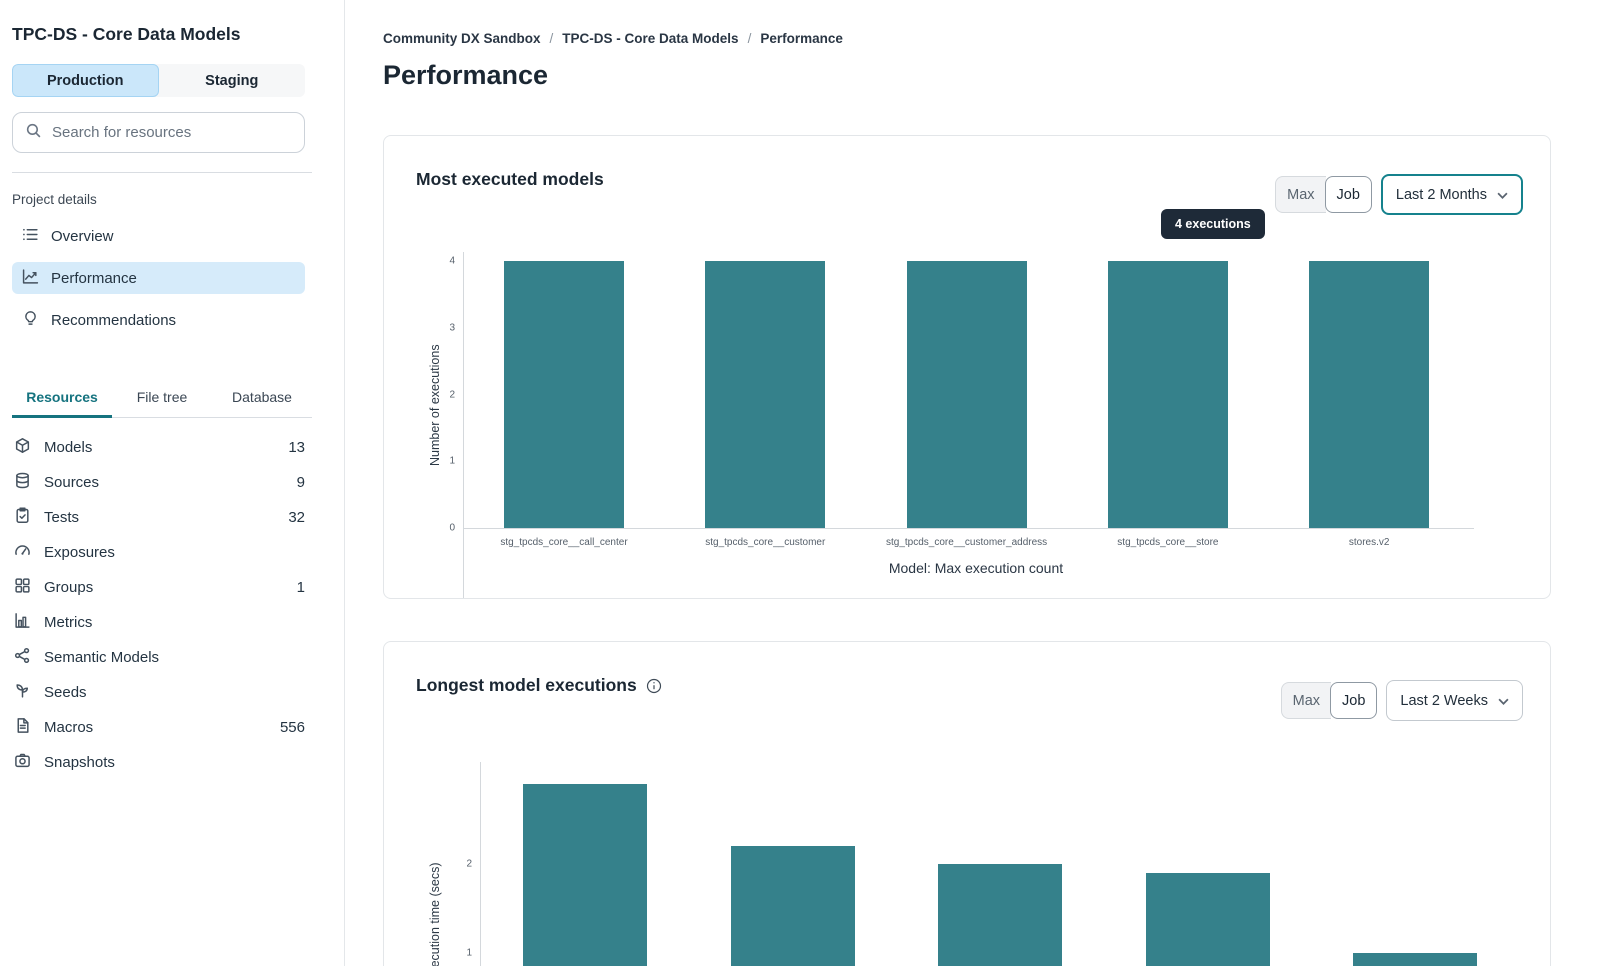 The image size is (1621, 966). What do you see at coordinates (1168, 542) in the screenshot?
I see `x-tick-label: stg_tpcds_core__store` at bounding box center [1168, 542].